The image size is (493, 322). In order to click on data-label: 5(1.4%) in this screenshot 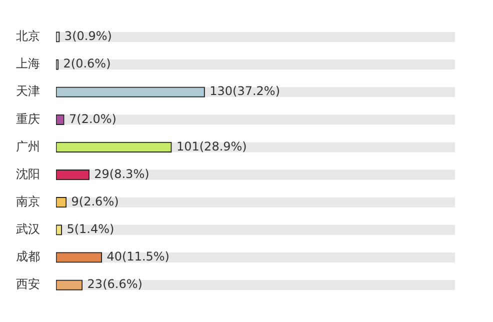, I will do `click(90, 229)`.